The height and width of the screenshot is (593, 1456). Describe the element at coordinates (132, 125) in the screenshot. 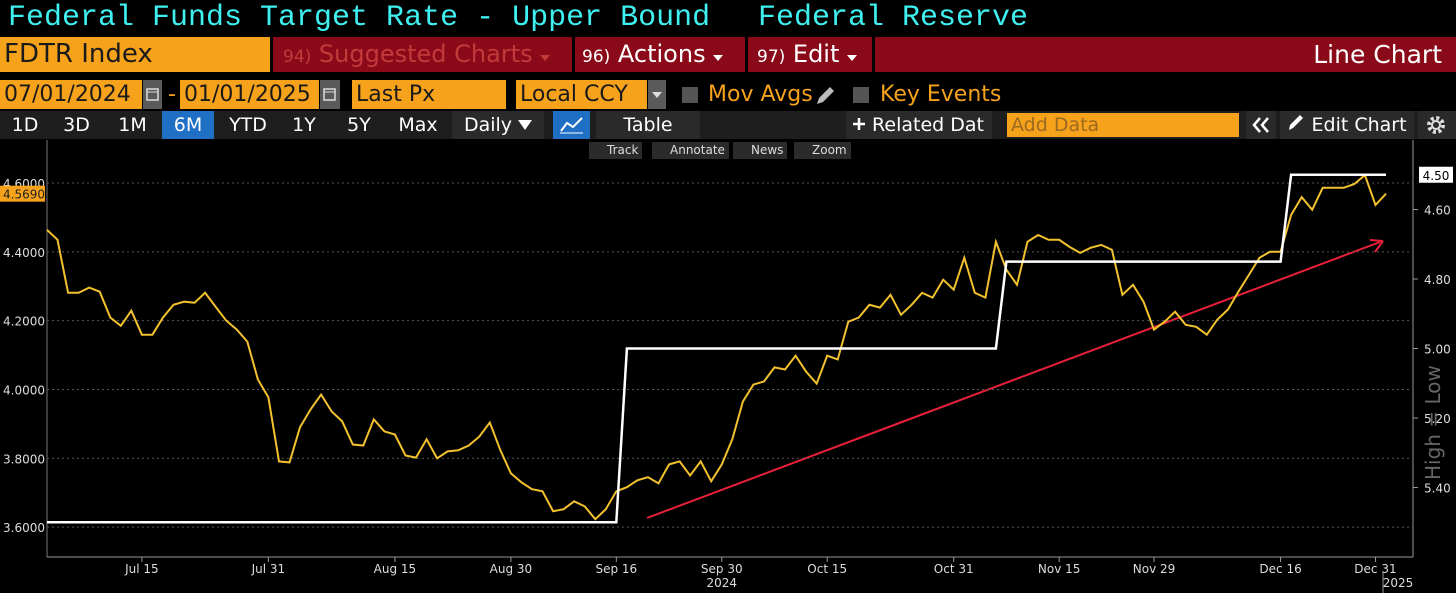

I see `range-tab: 1M` at that location.